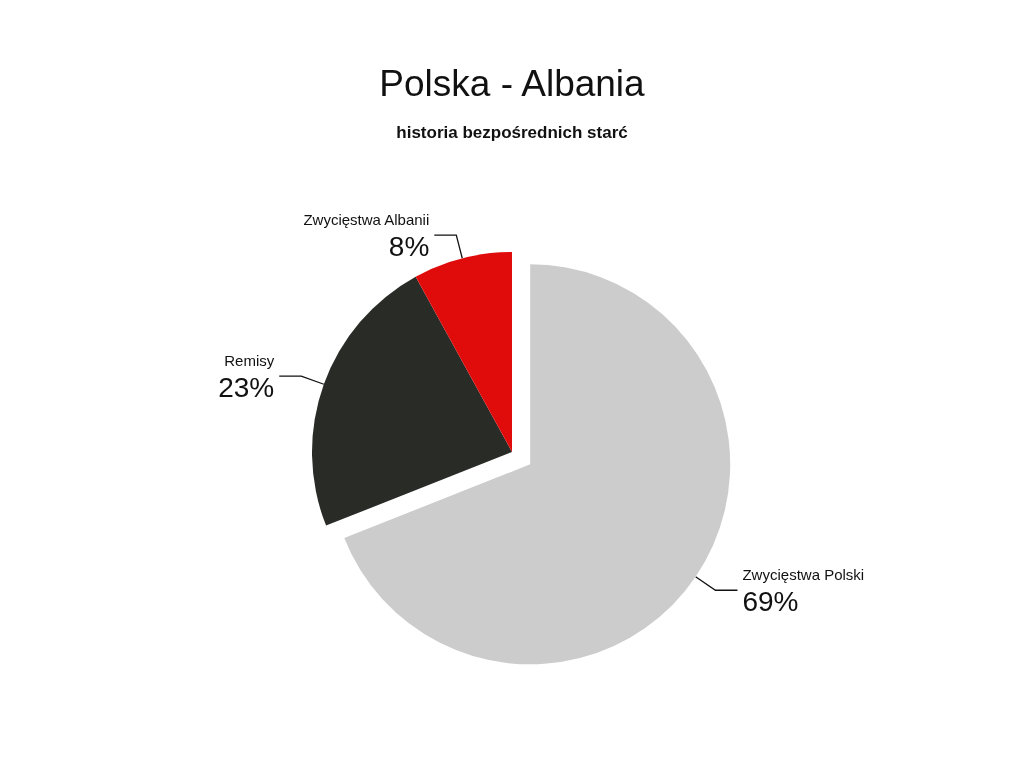 The image size is (1024, 768). I want to click on slice-label: Zwycięstwa Polski, so click(803, 574).